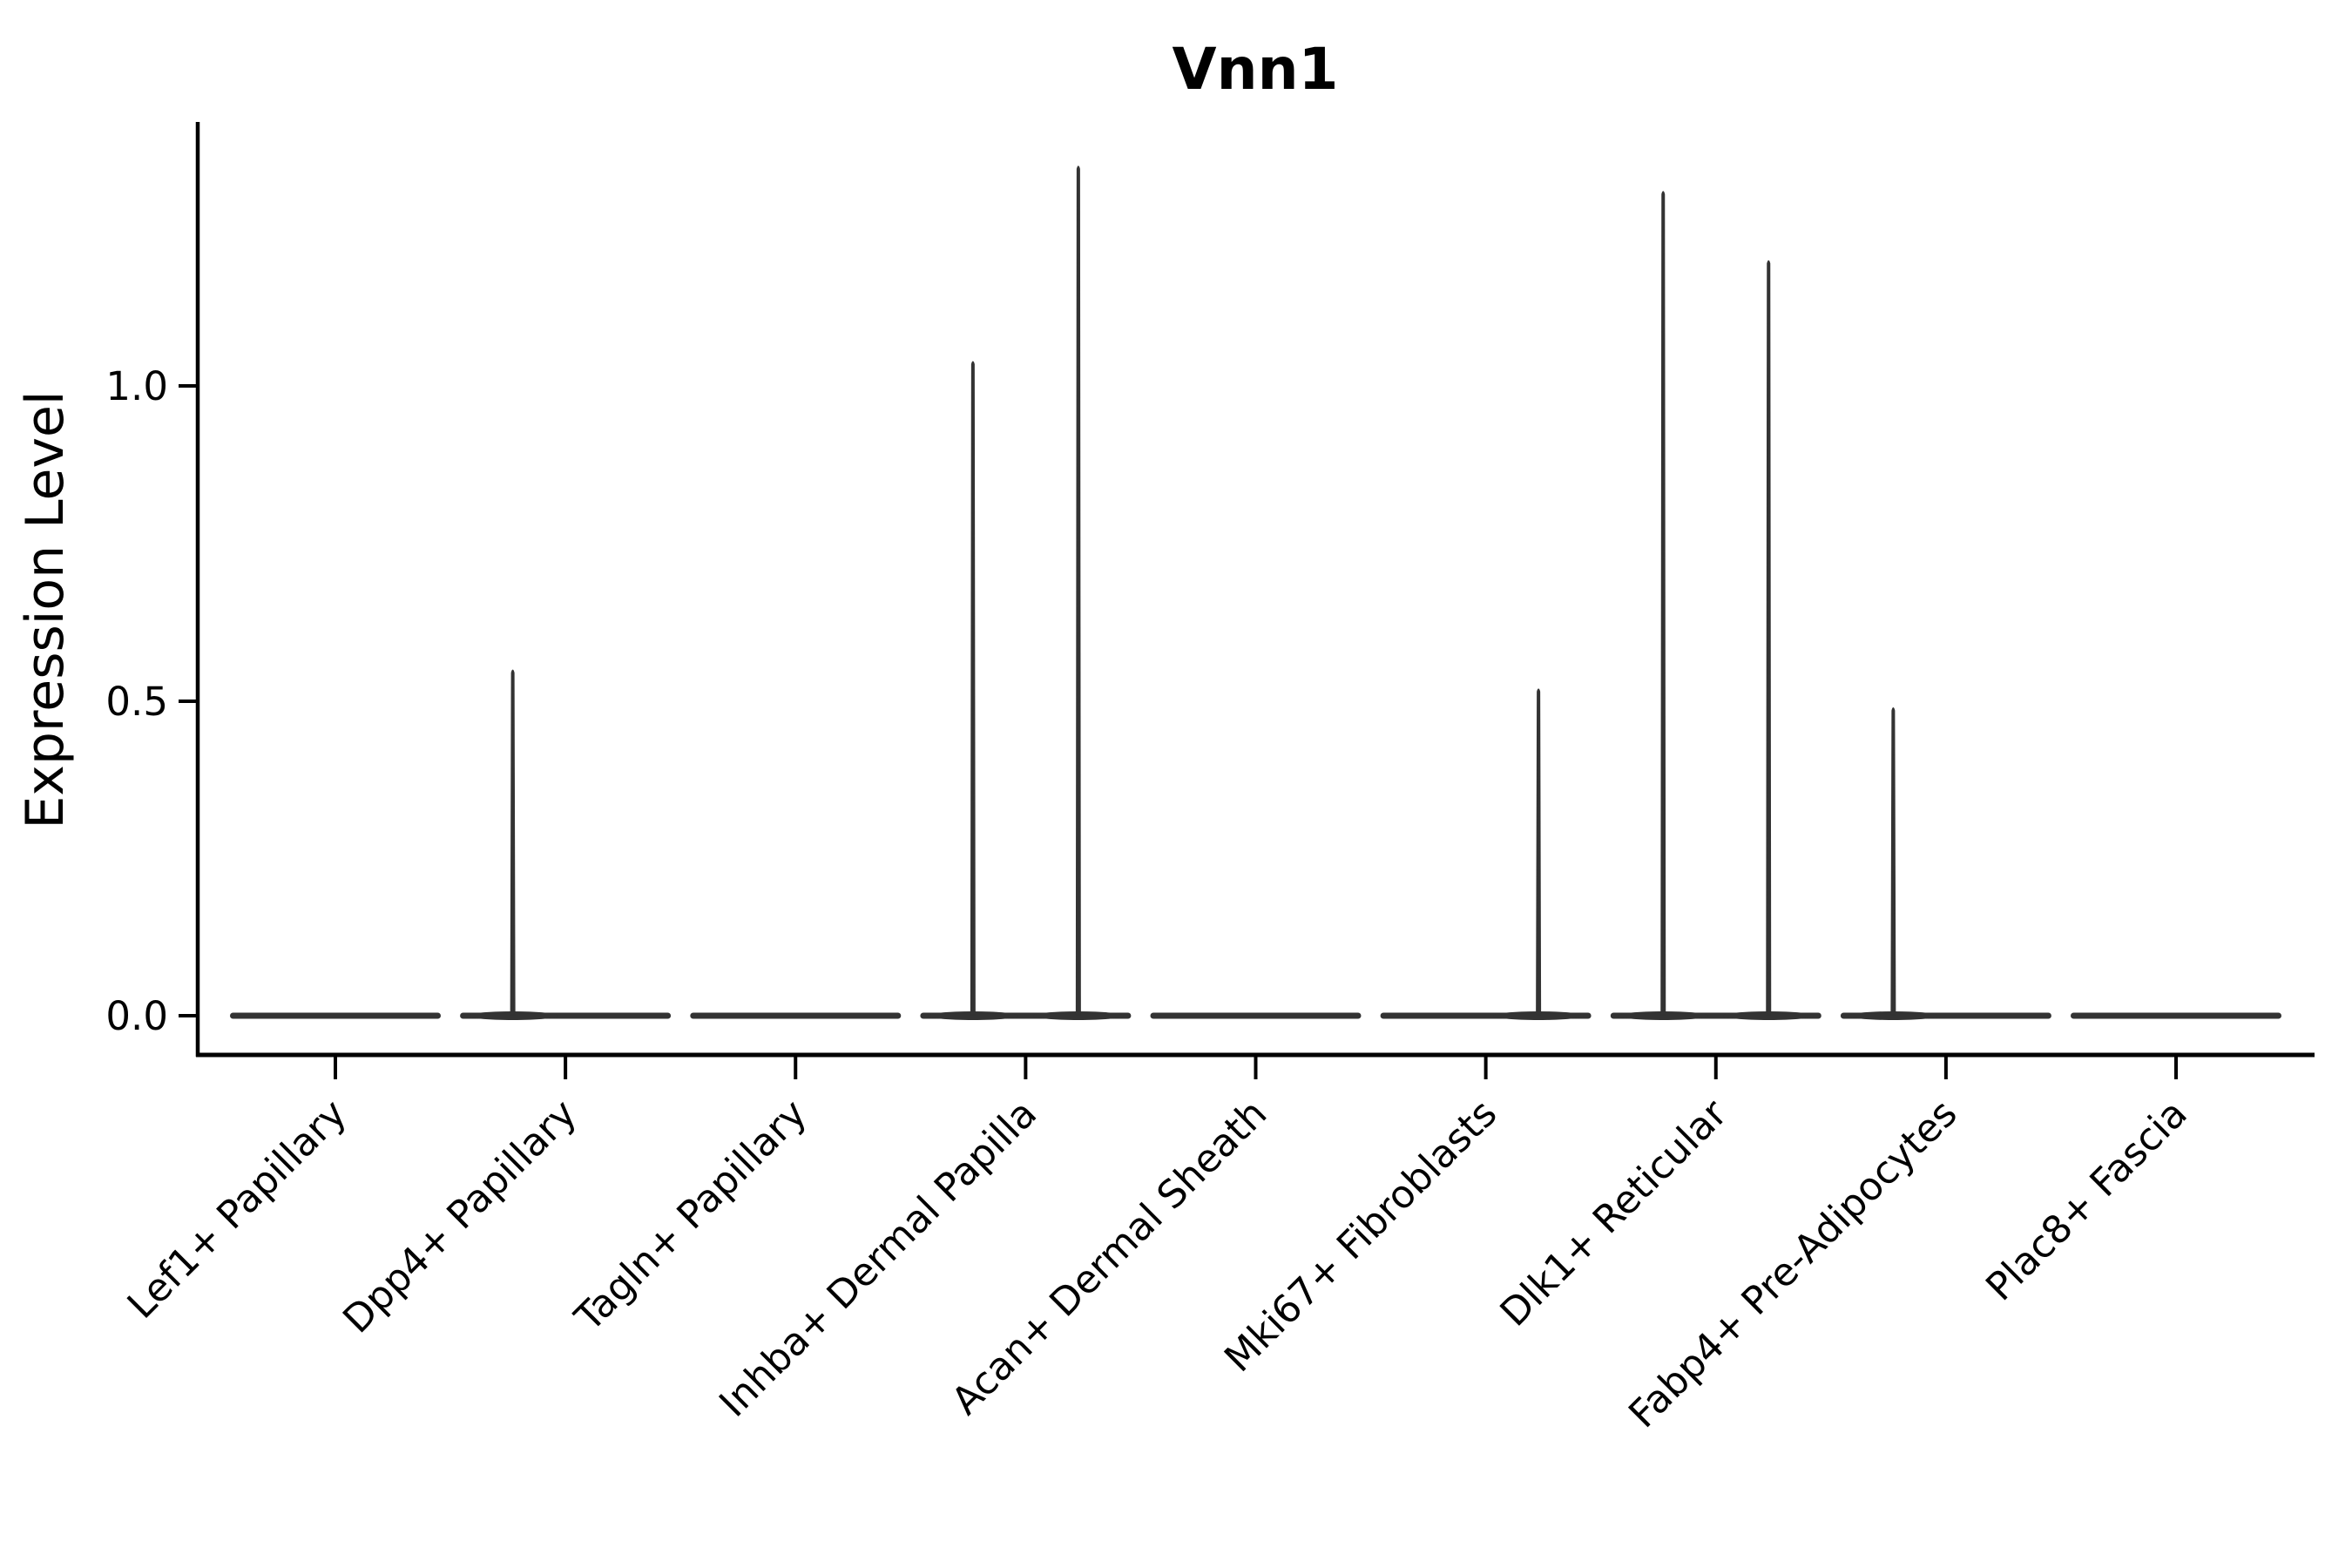 The image size is (2352, 1568). I want to click on y-axis-label: Expression Level, so click(45, 609).